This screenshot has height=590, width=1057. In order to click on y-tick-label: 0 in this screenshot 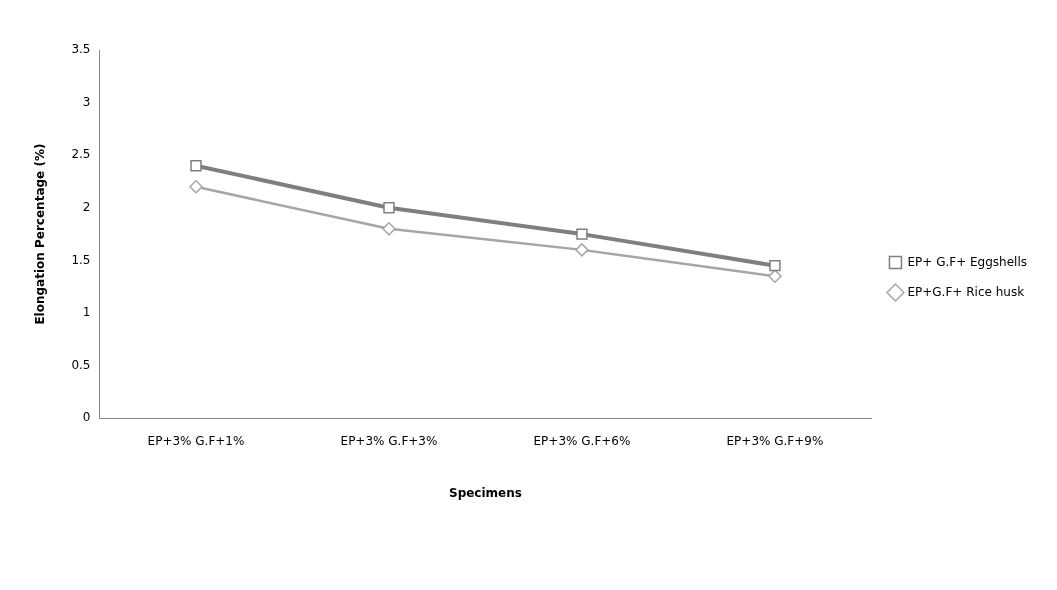, I will do `click(86, 417)`.